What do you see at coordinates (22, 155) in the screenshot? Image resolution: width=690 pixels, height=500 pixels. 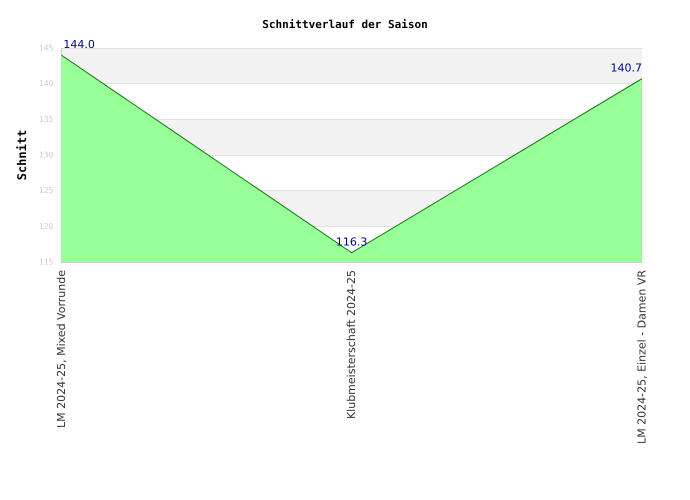 I see `y-axis-title: Schnitt` at bounding box center [22, 155].